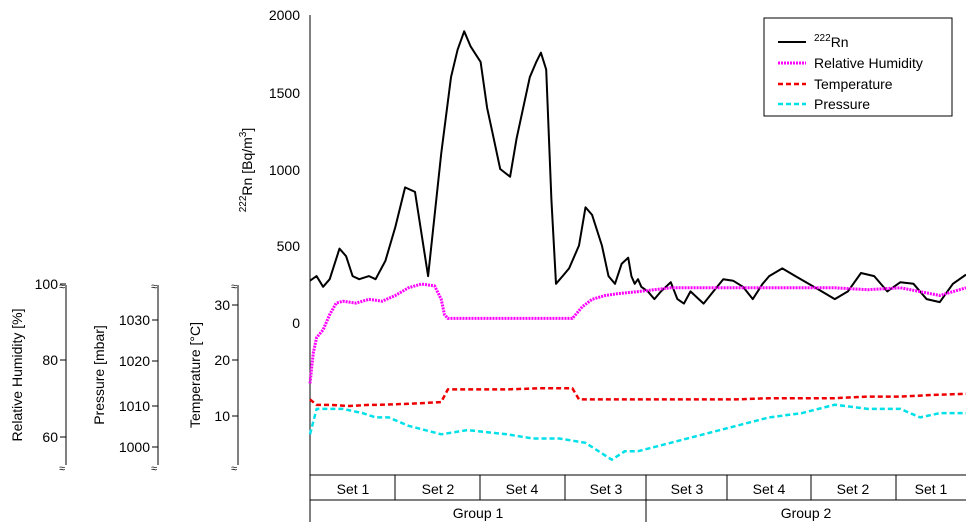  Describe the element at coordinates (134, 361) in the screenshot. I see `pressure-tick: 1020` at that location.